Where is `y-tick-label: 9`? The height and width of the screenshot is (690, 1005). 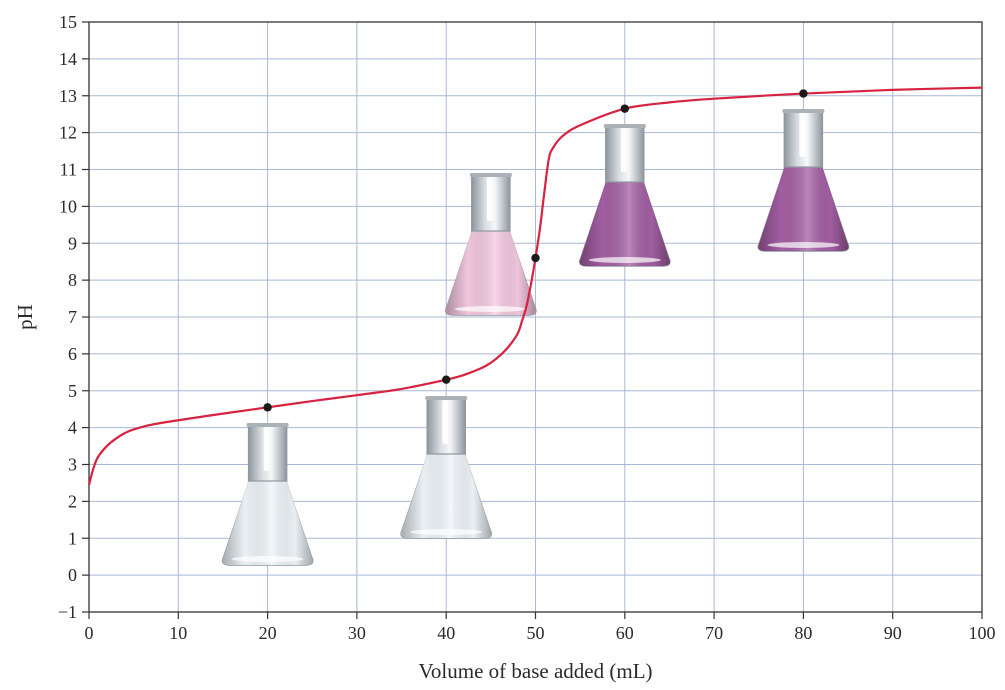
y-tick-label: 9 is located at coordinates (72, 243).